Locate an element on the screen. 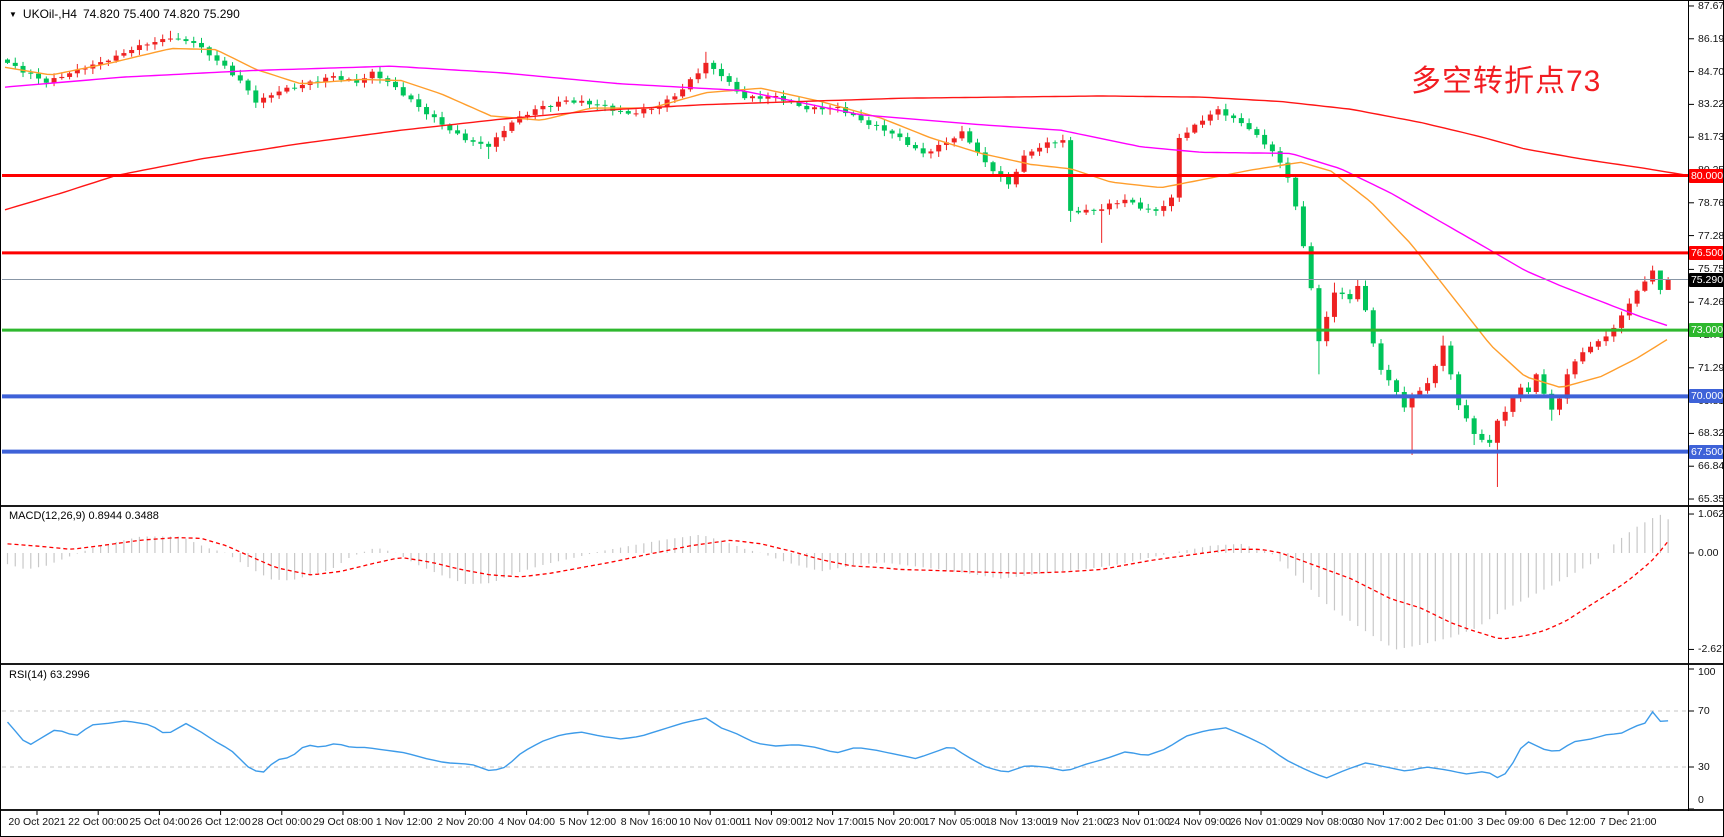  time-axis-label: 1 Nov 12:00 is located at coordinates (404, 822).